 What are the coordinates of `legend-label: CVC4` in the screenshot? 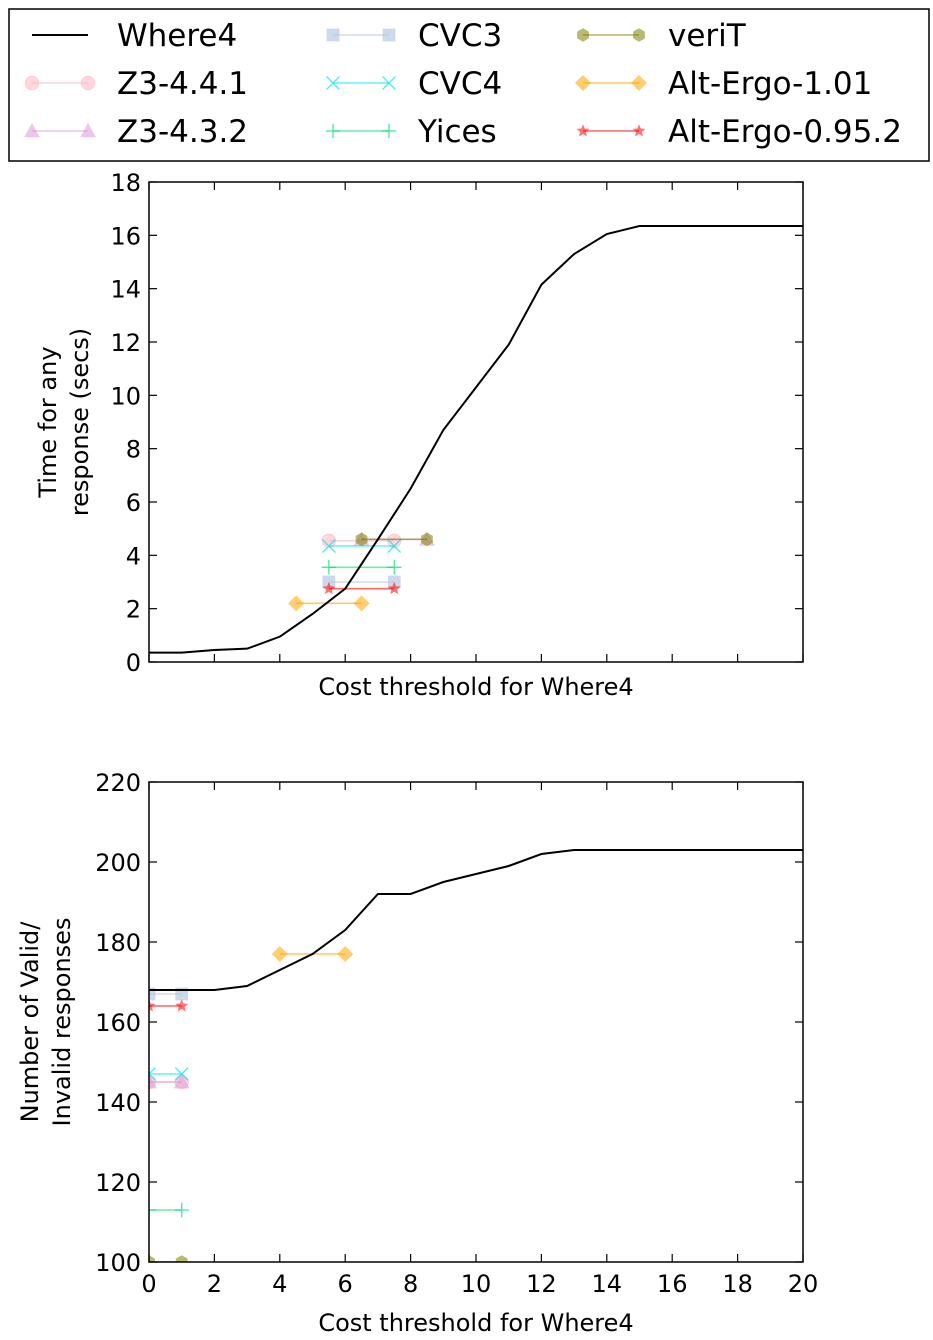 It's located at (460, 84).